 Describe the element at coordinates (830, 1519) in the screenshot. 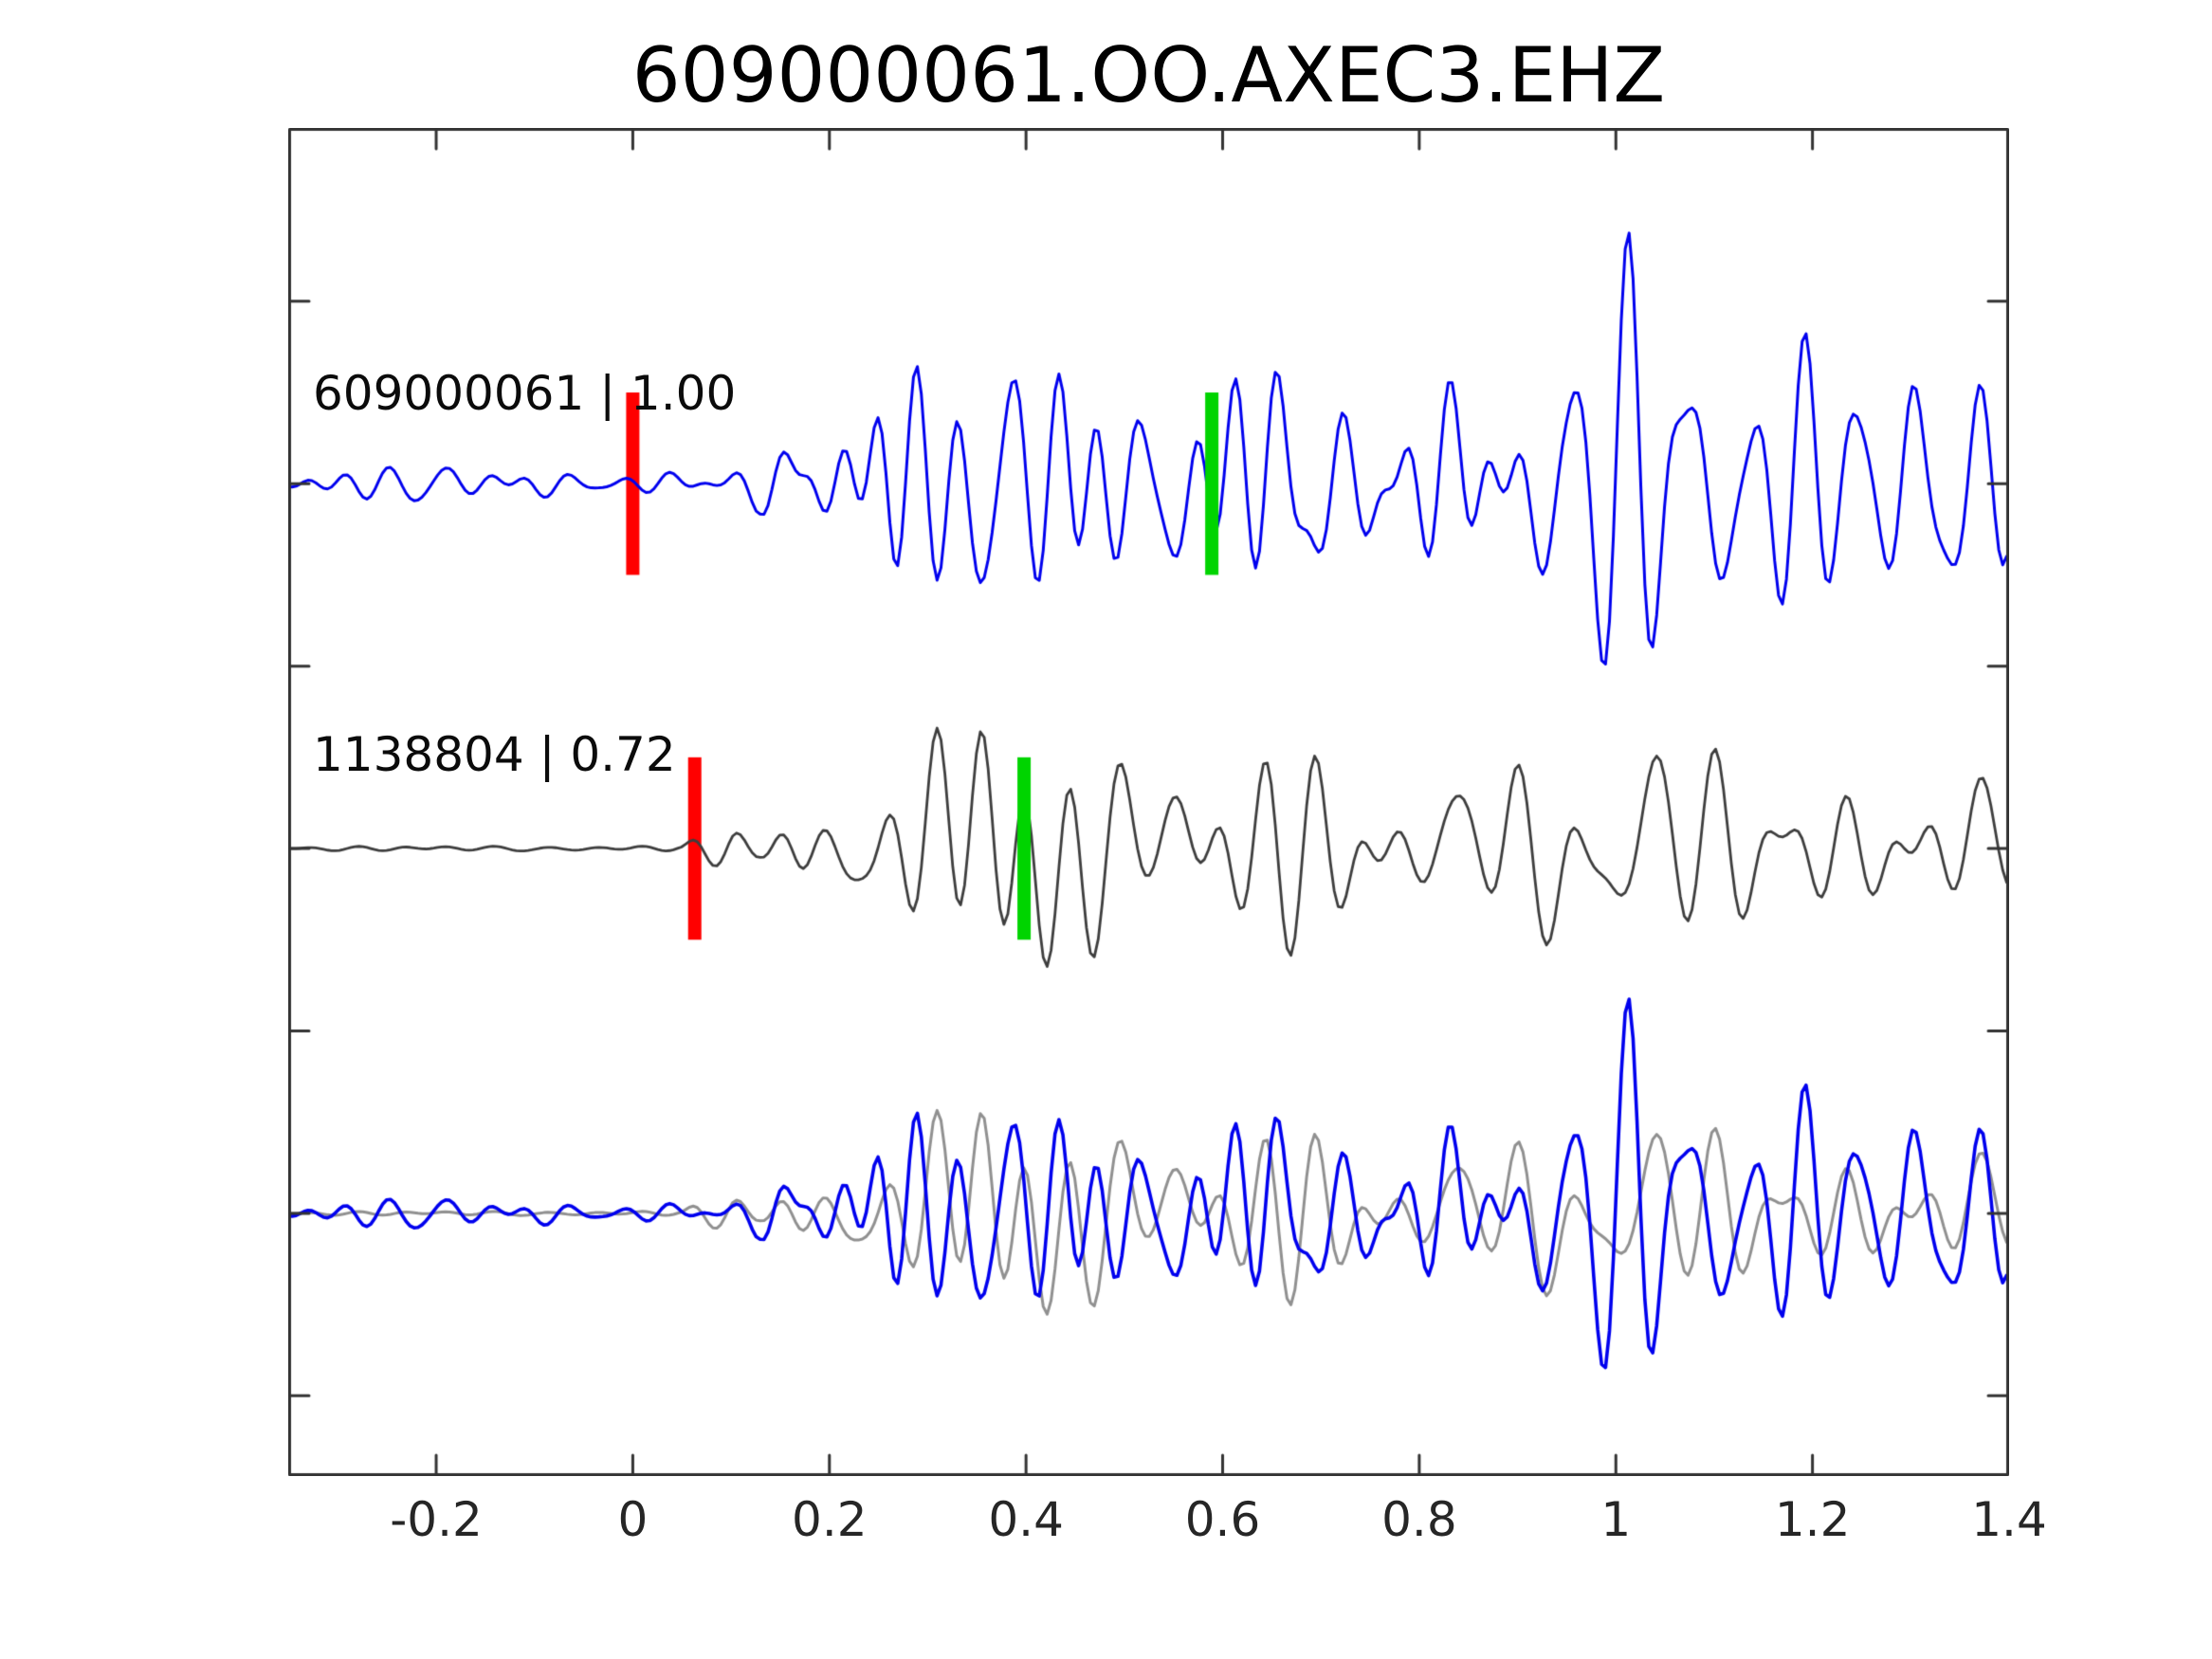

I see `x-tick-label: 0.2` at that location.